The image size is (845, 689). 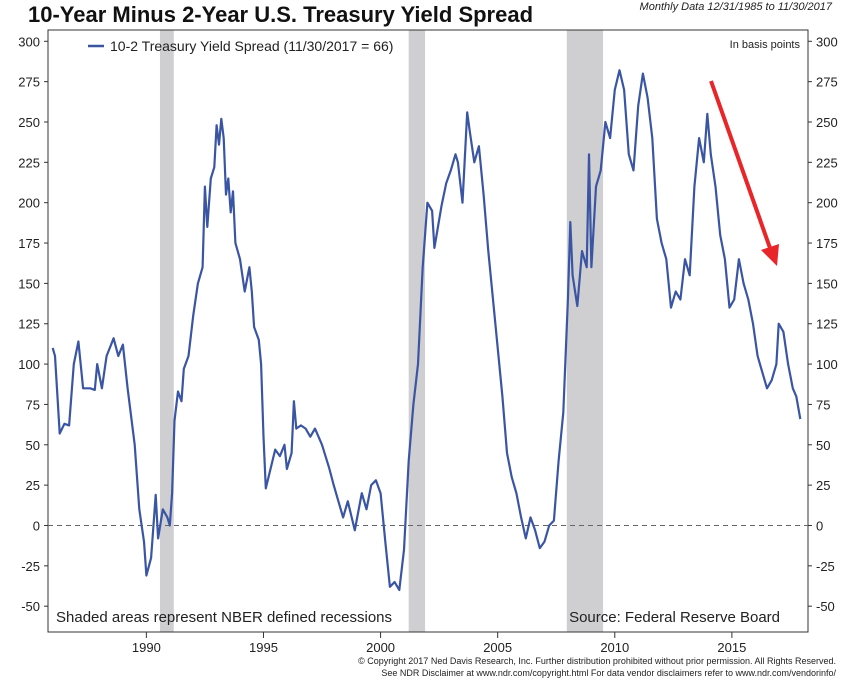 I want to click on arrow-head, so click(x=770, y=255).